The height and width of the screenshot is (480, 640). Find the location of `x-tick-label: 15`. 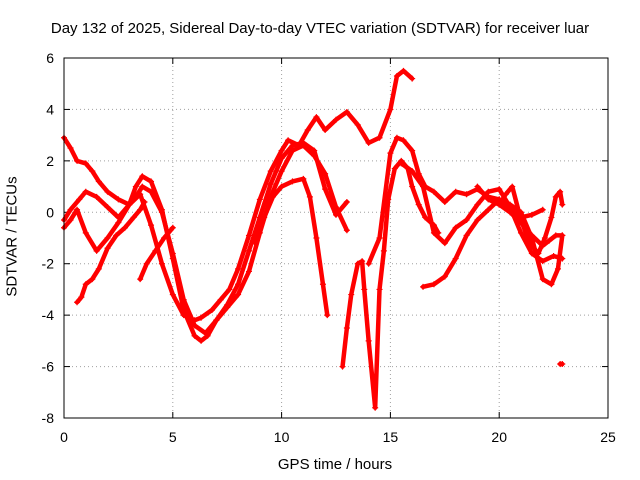

x-tick-label: 15 is located at coordinates (391, 437).